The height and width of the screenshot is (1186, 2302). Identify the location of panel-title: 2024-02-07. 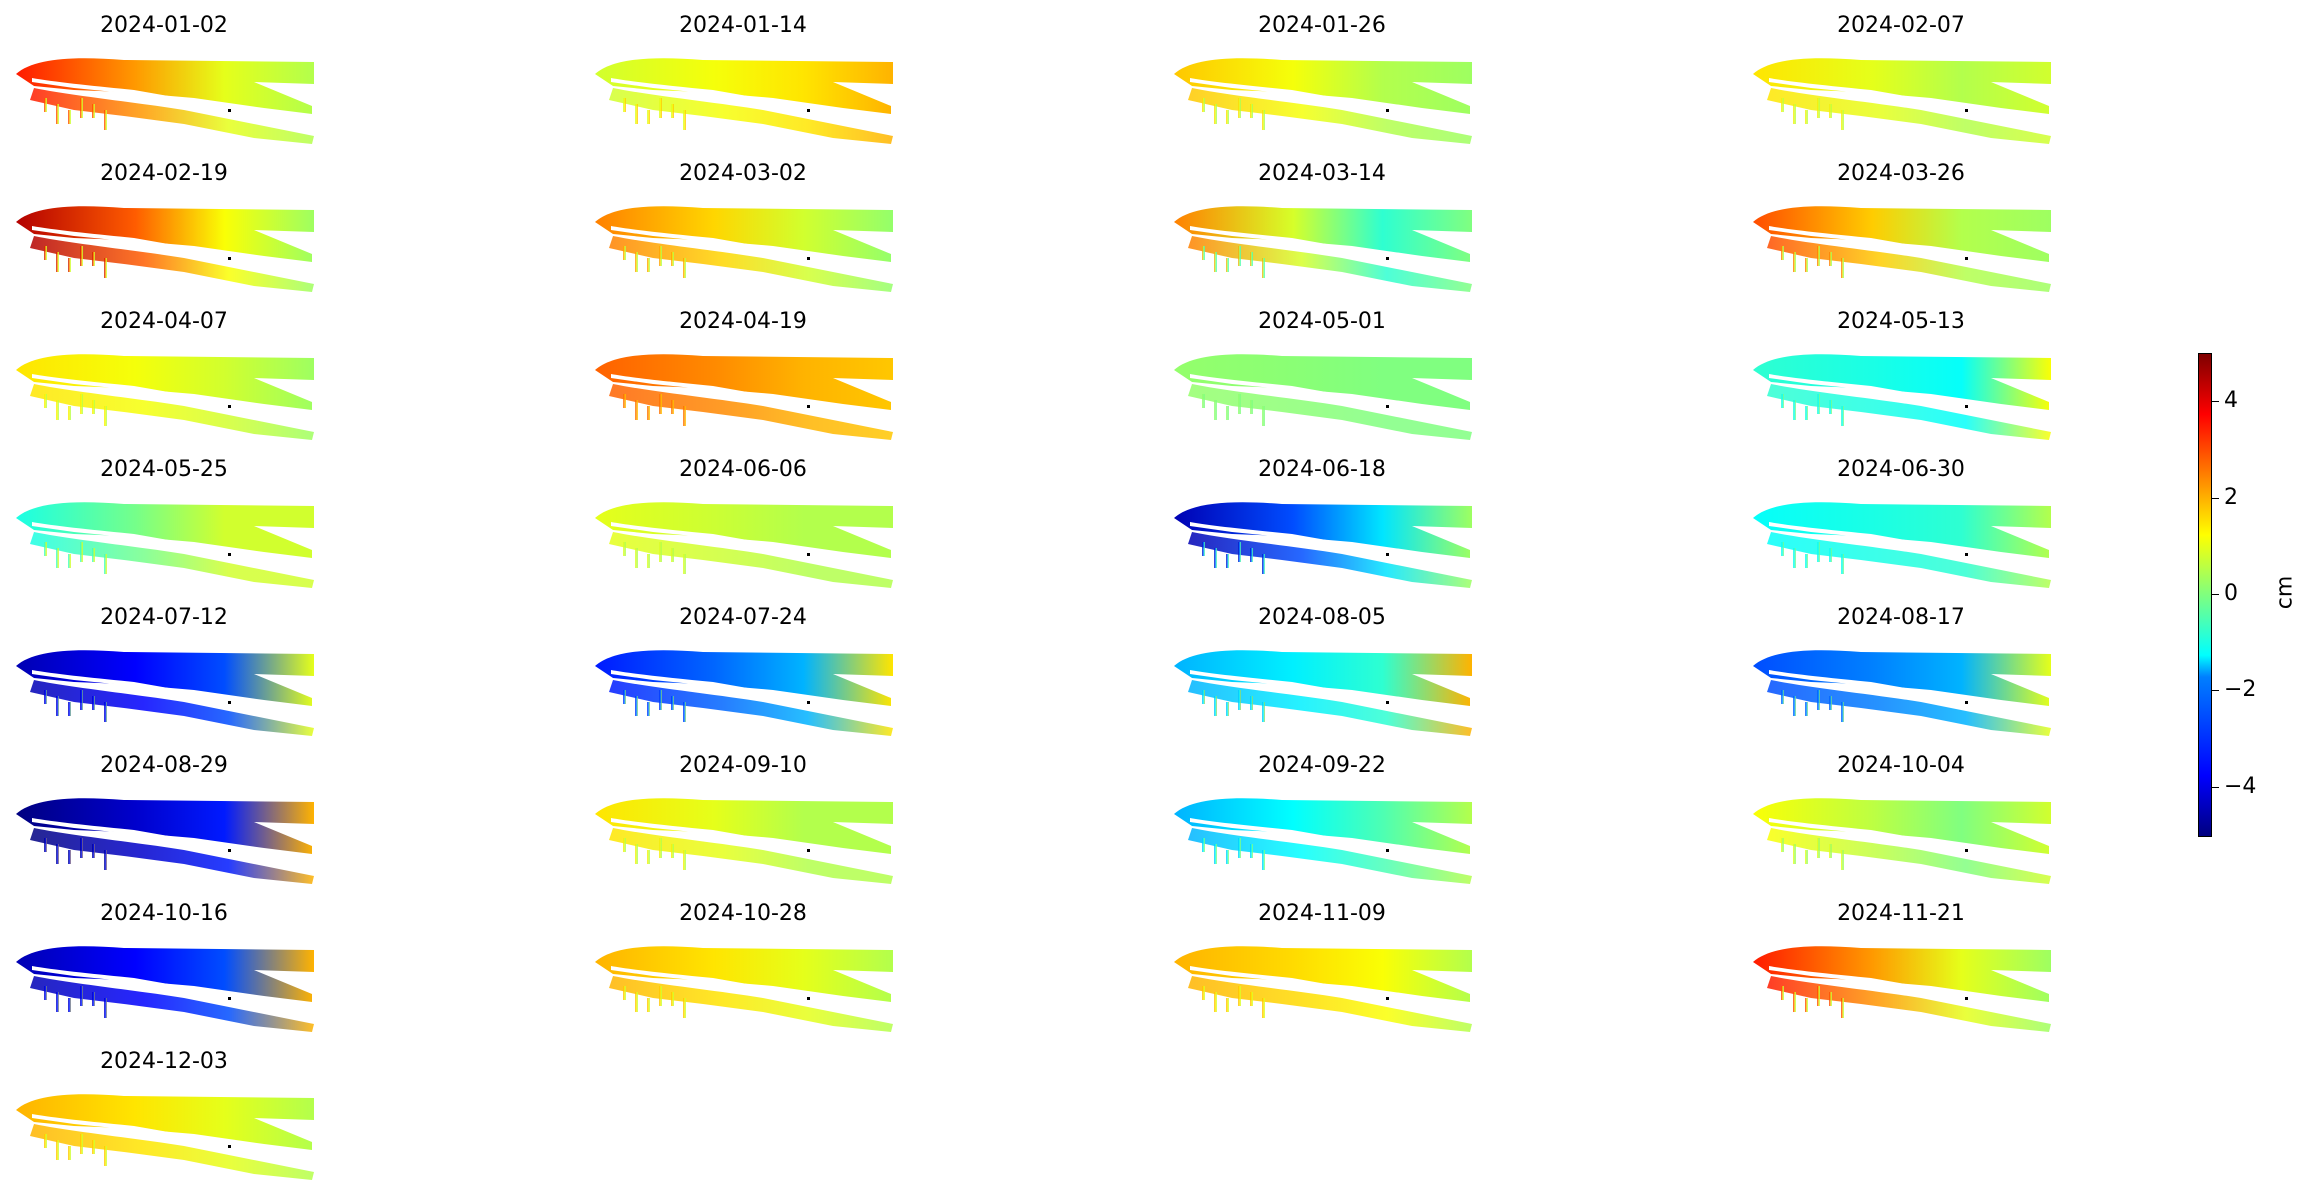
(1901, 25).